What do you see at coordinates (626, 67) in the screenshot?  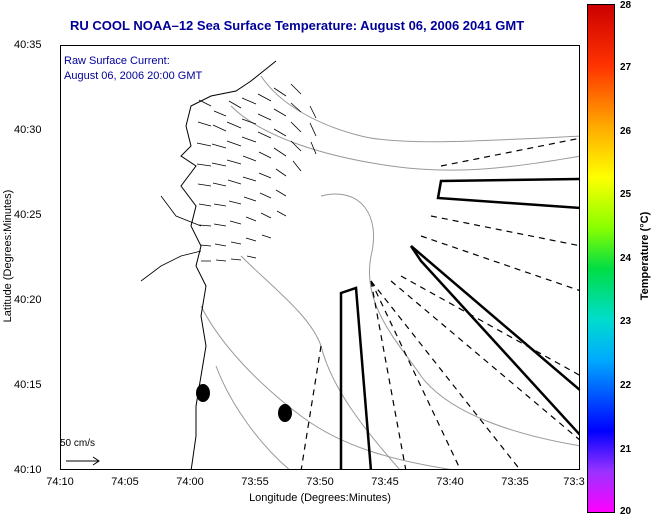 I see `colorbar-tick-label: 27` at bounding box center [626, 67].